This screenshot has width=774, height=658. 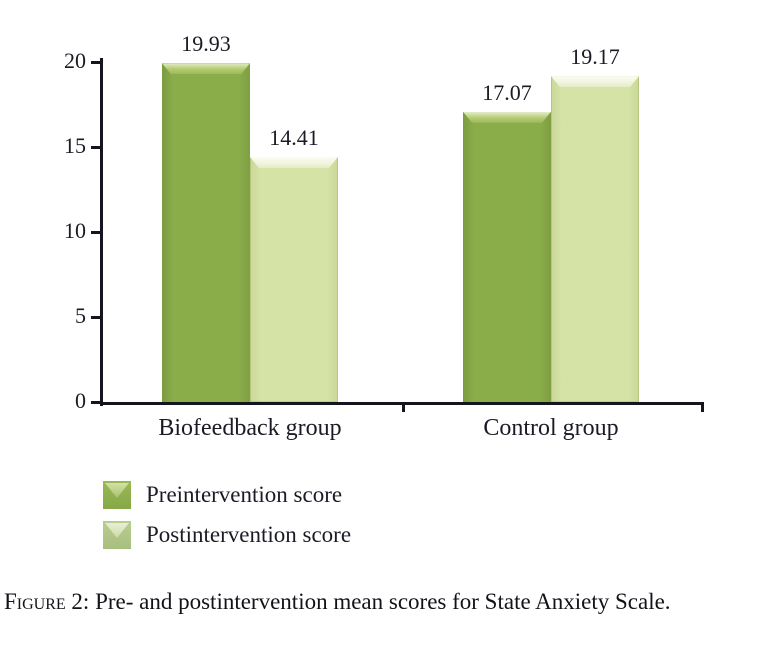 What do you see at coordinates (249, 534) in the screenshot?
I see `legend-label-postintervention: Postintervention score` at bounding box center [249, 534].